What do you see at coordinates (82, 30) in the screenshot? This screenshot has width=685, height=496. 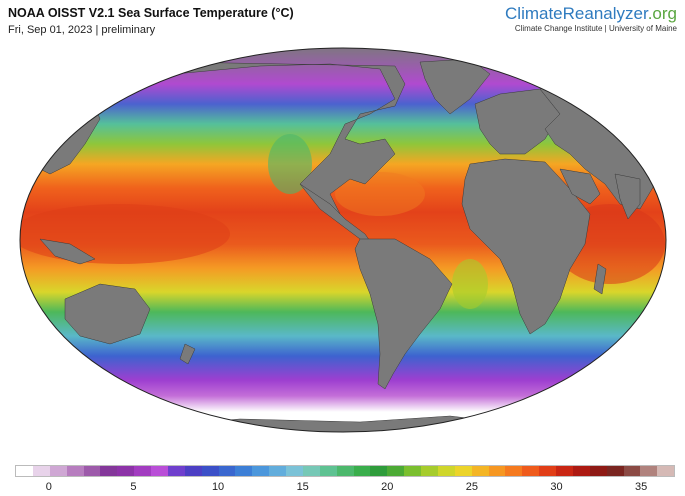 I see `map-date: Fri, Sep 01, 2023 | preliminary` at bounding box center [82, 30].